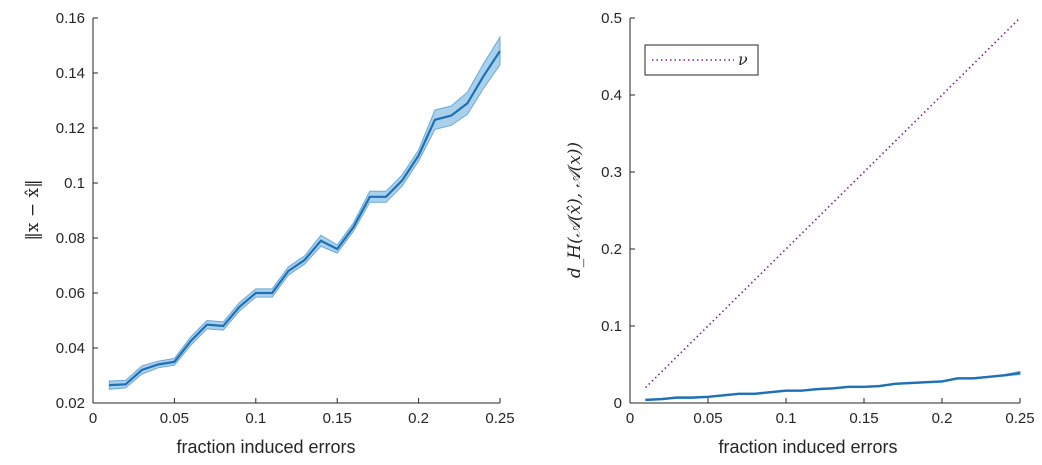 The width and height of the screenshot is (1042, 465). I want to click on left-y-axis-title: ‖x − x̂‖, so click(33, 209).